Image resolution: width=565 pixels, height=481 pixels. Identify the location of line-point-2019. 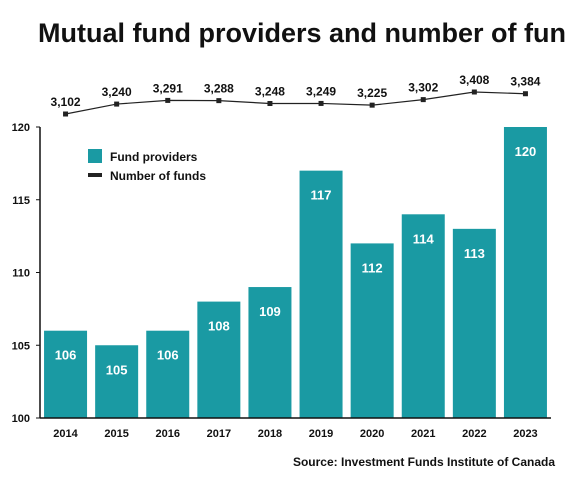
(321, 103).